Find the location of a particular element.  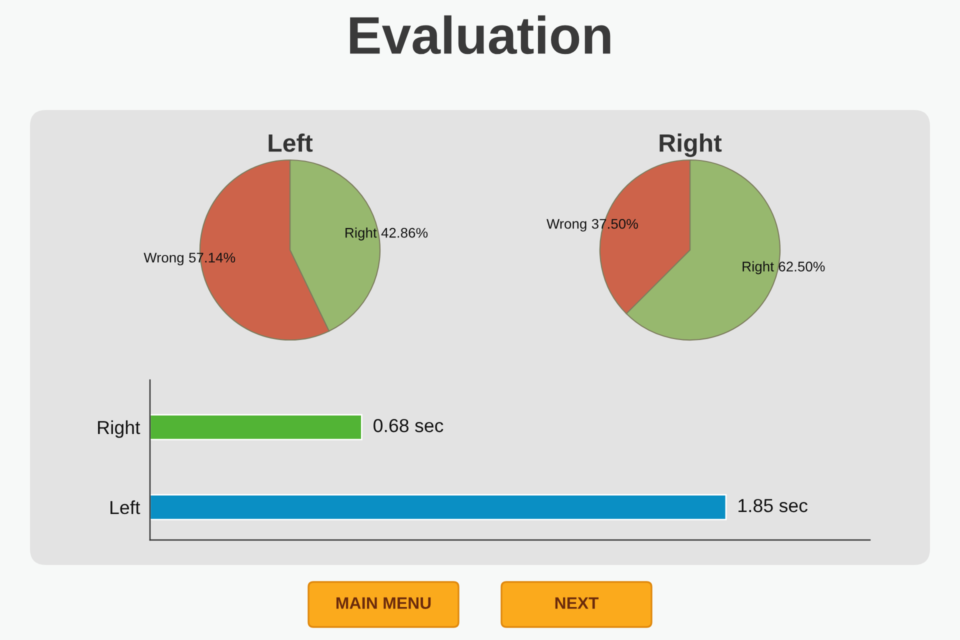

text: MAIN MENU is located at coordinates (383, 603).